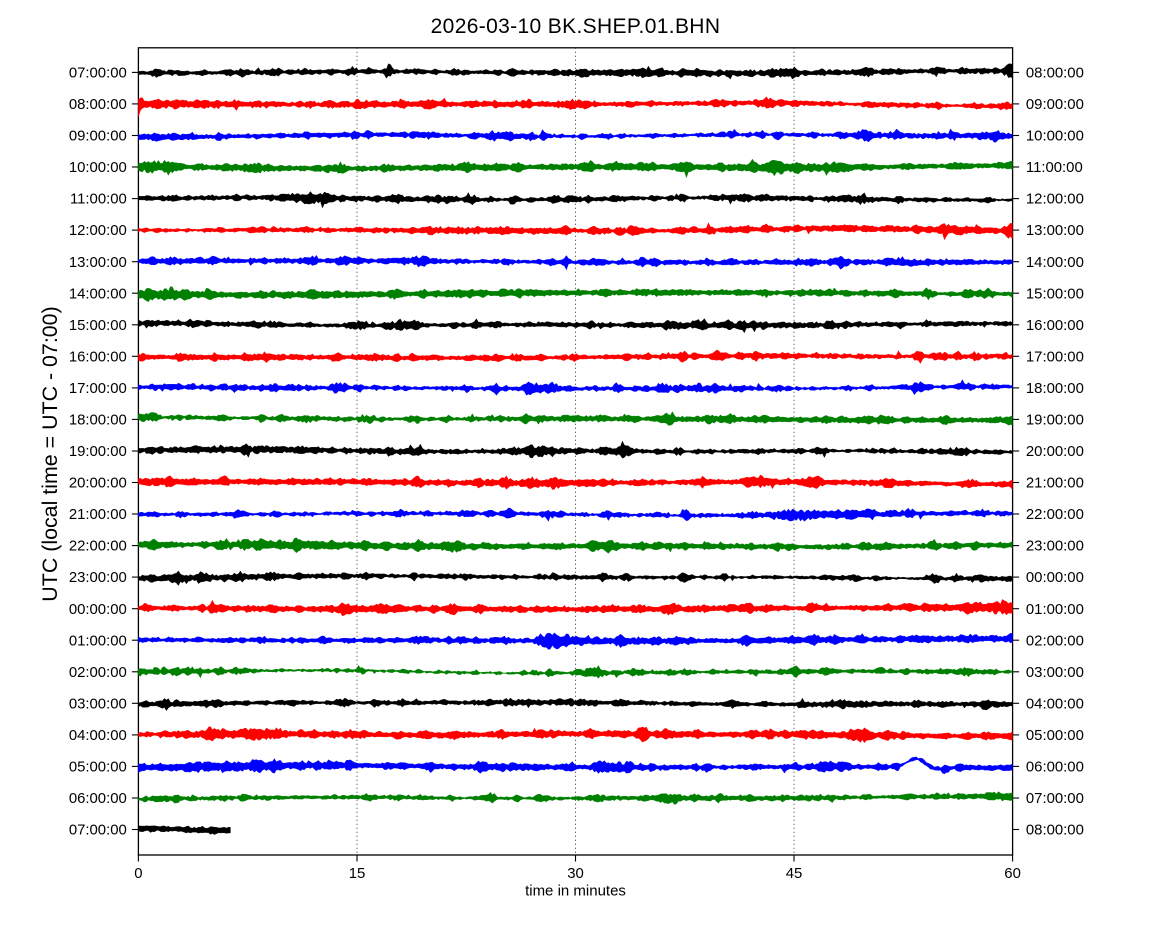  I want to click on svg-text: 45, so click(794, 874).